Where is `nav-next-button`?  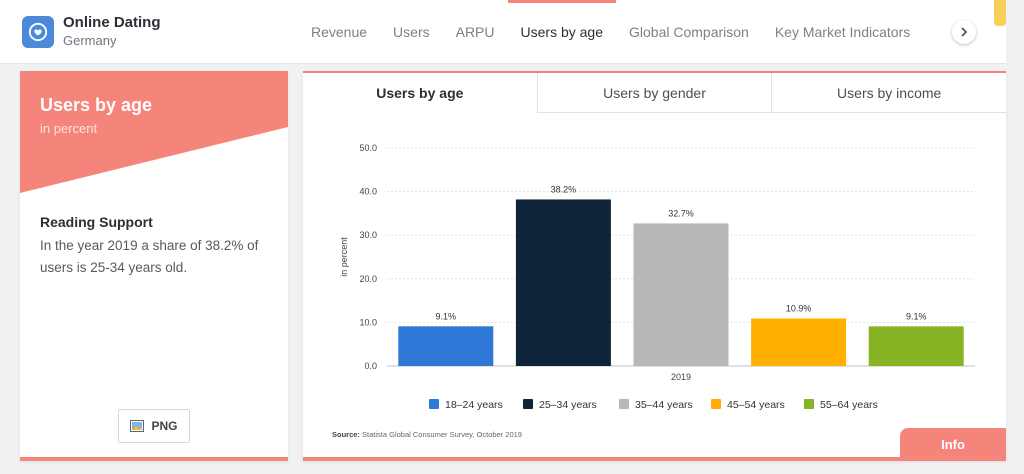 nav-next-button is located at coordinates (964, 32).